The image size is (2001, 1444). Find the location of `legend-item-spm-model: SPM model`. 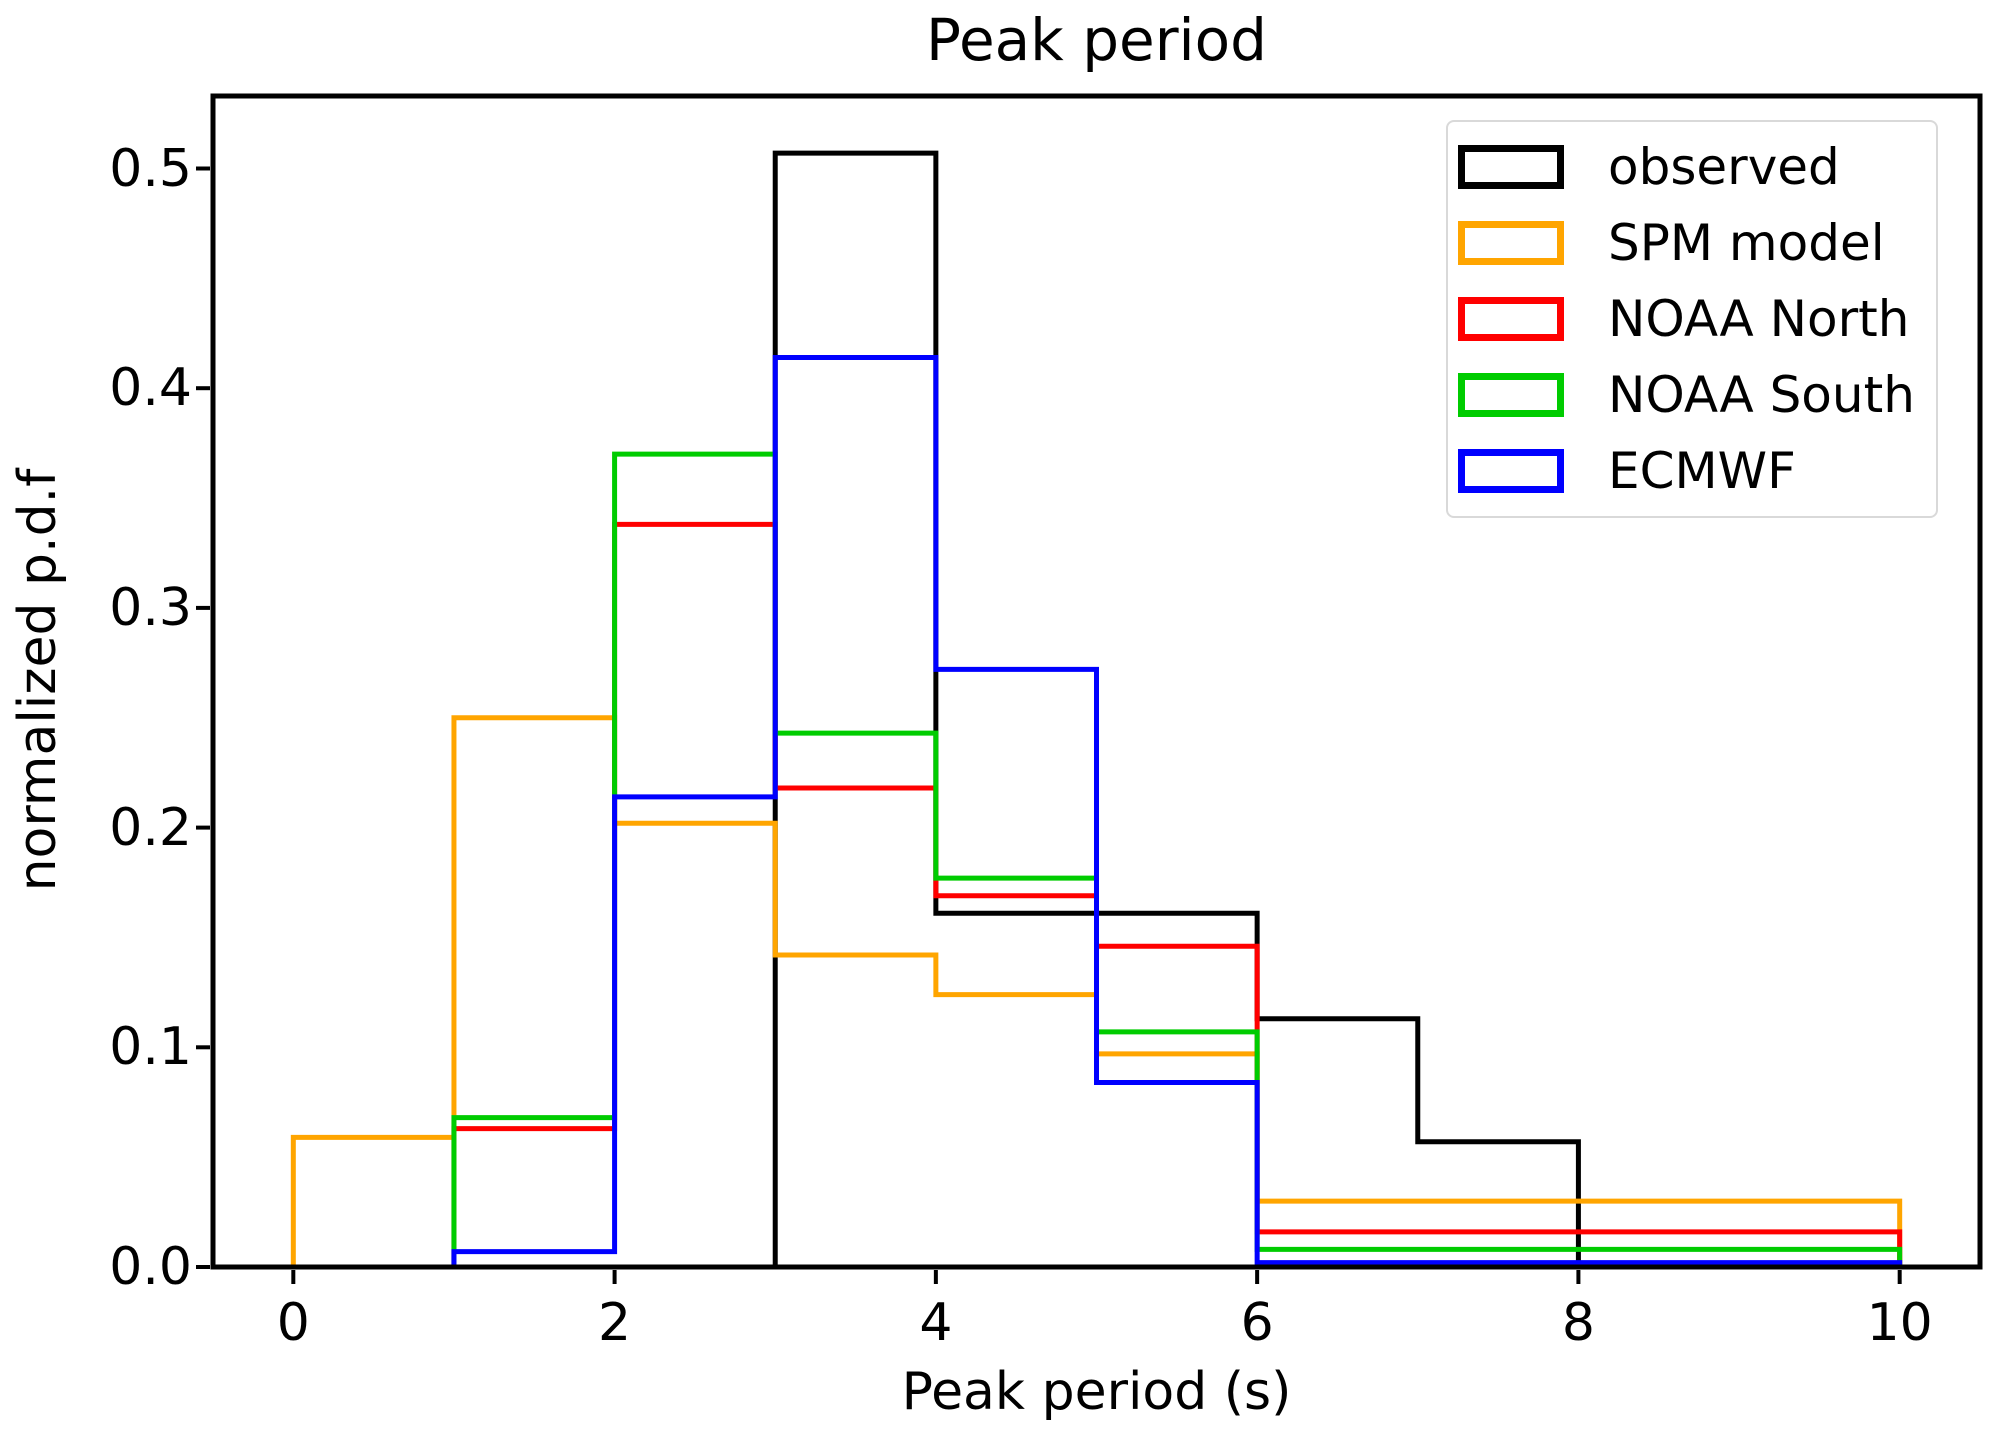

legend-item-spm-model: SPM model is located at coordinates (1687, 243).